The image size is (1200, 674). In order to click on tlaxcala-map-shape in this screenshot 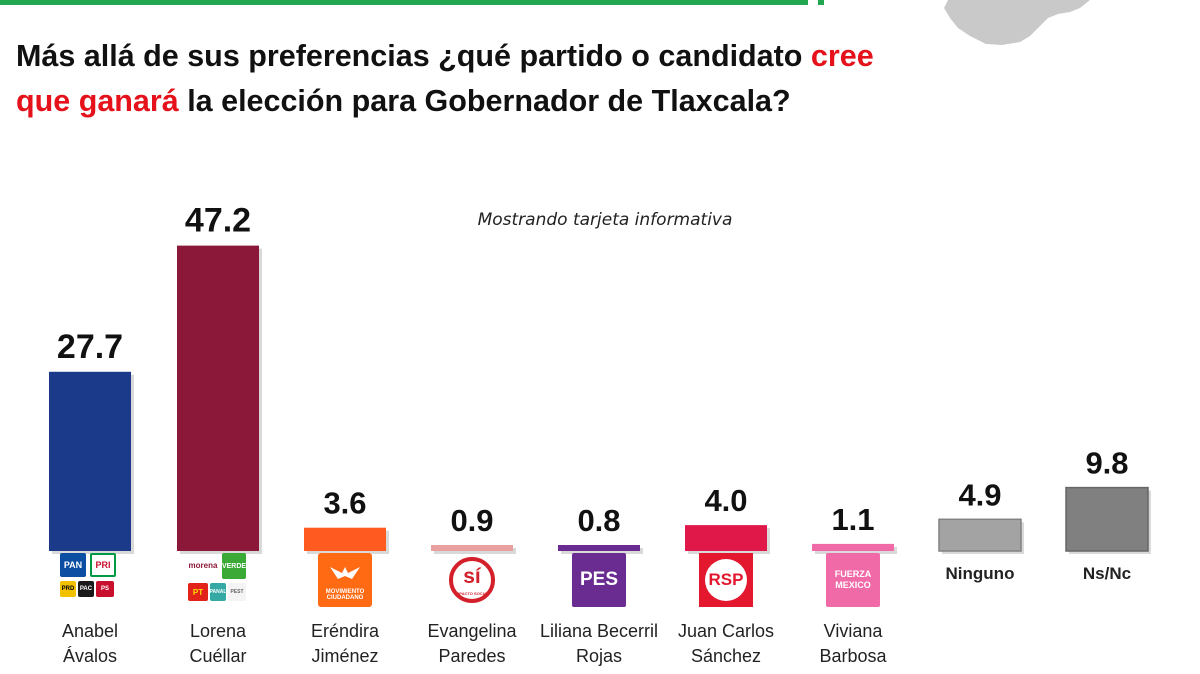, I will do `click(1017, 22)`.